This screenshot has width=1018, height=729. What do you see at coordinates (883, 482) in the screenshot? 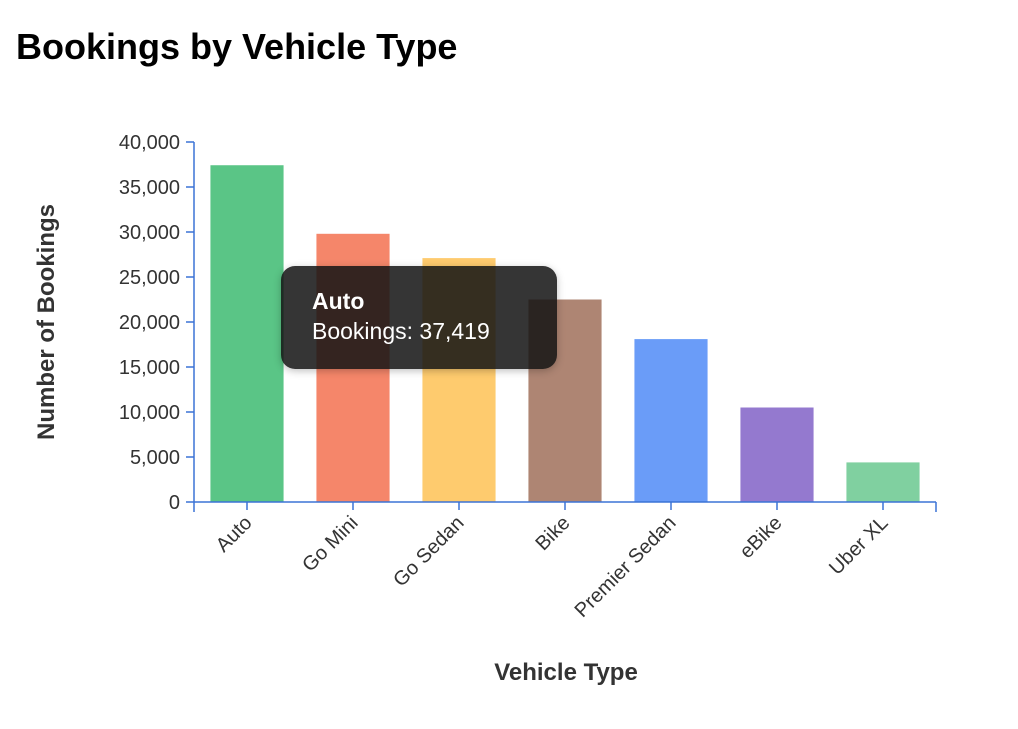
I see `bar-uber-xl` at bounding box center [883, 482].